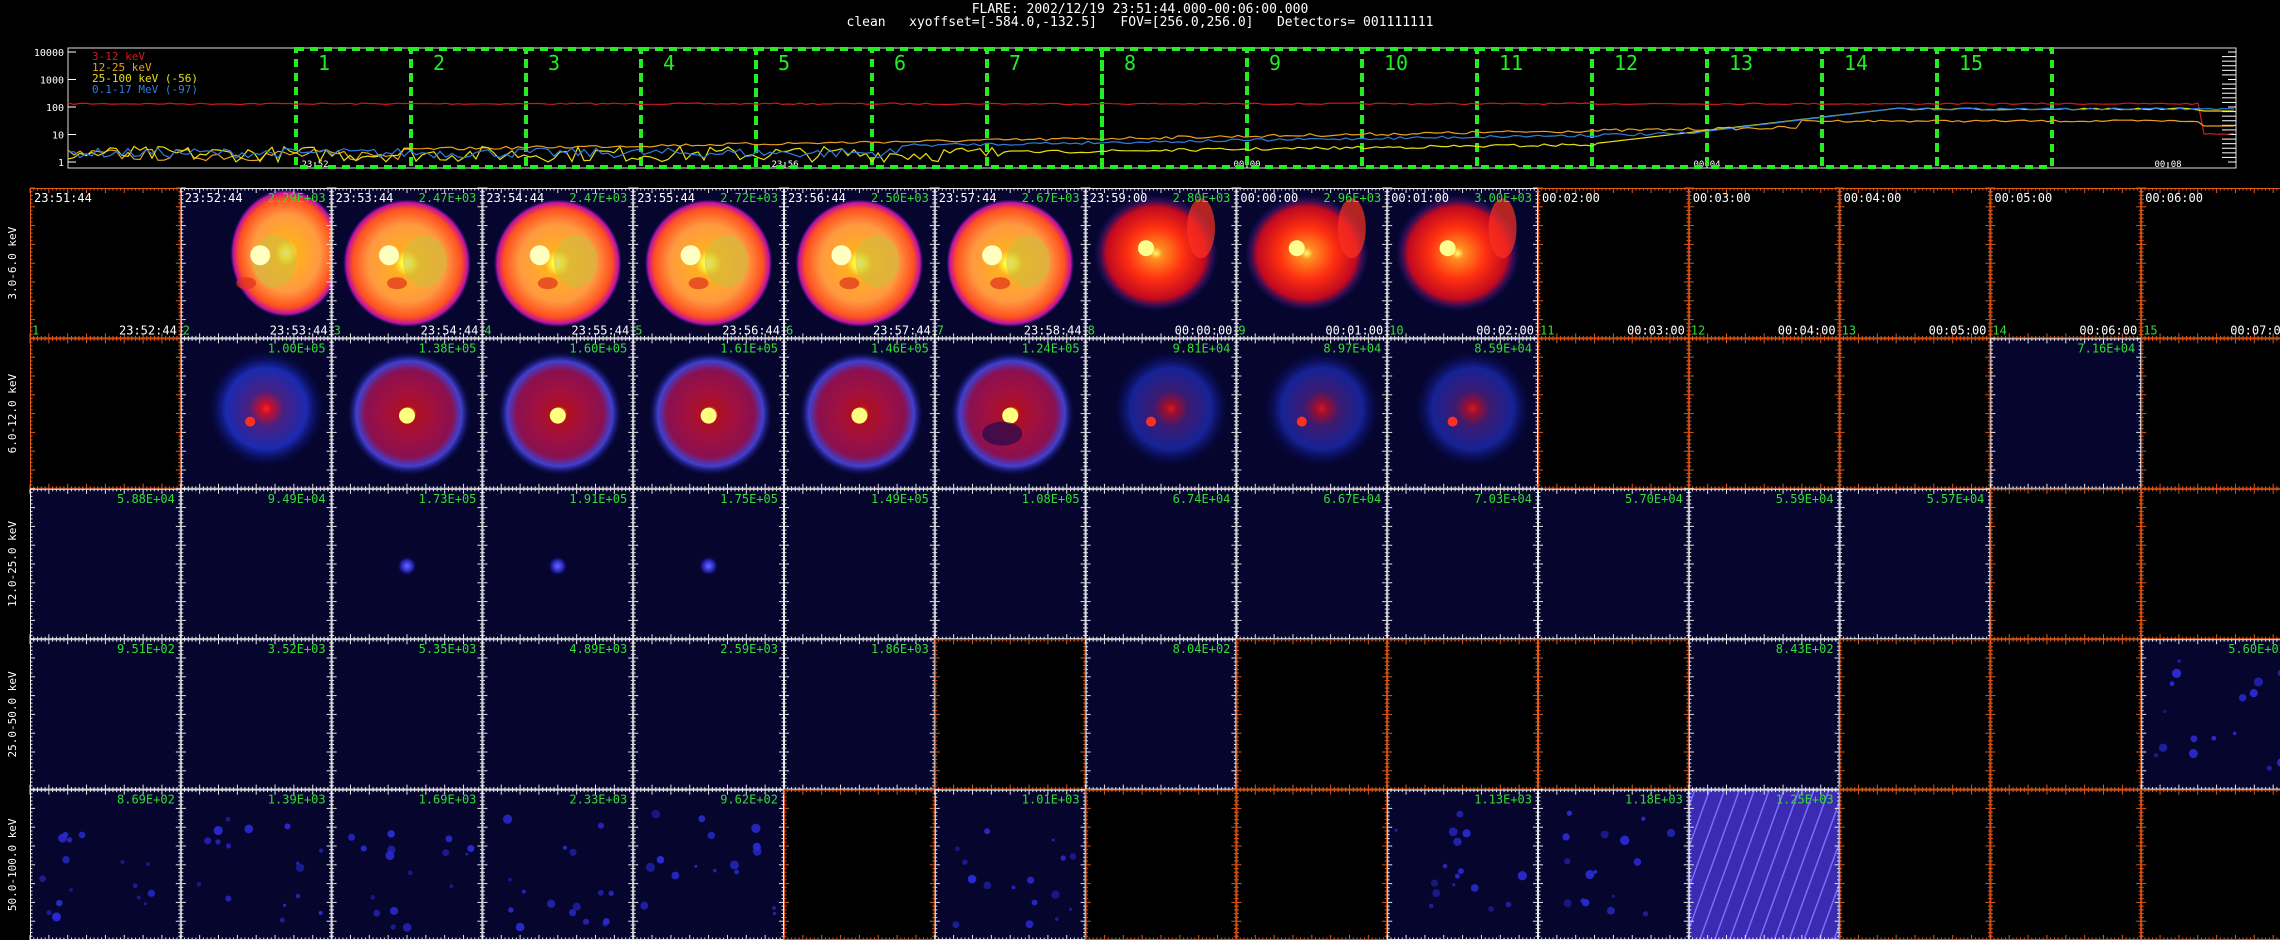 This screenshot has height=940, width=2280. What do you see at coordinates (2255, 330) in the screenshot?
I see `end-time-label: 00:07:00` at bounding box center [2255, 330].